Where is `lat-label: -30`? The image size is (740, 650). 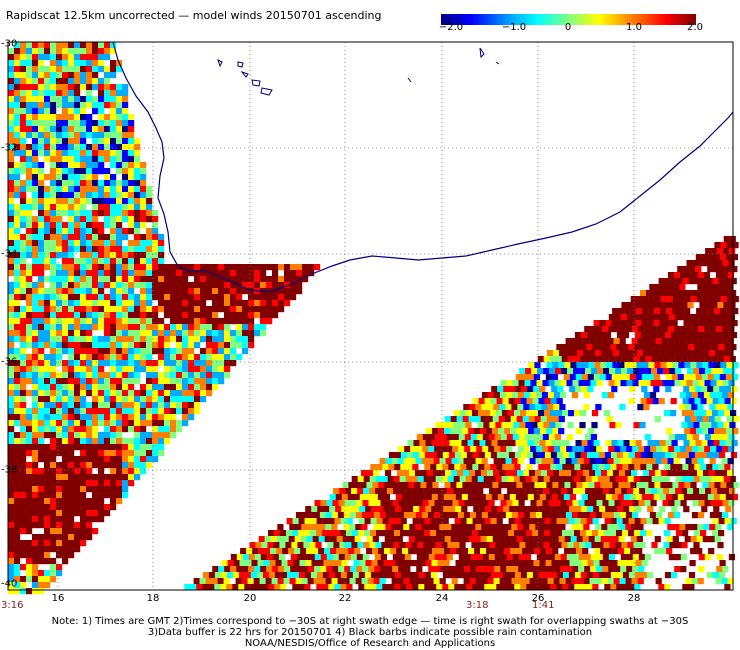 lat-label: -30 is located at coordinates (9, 44).